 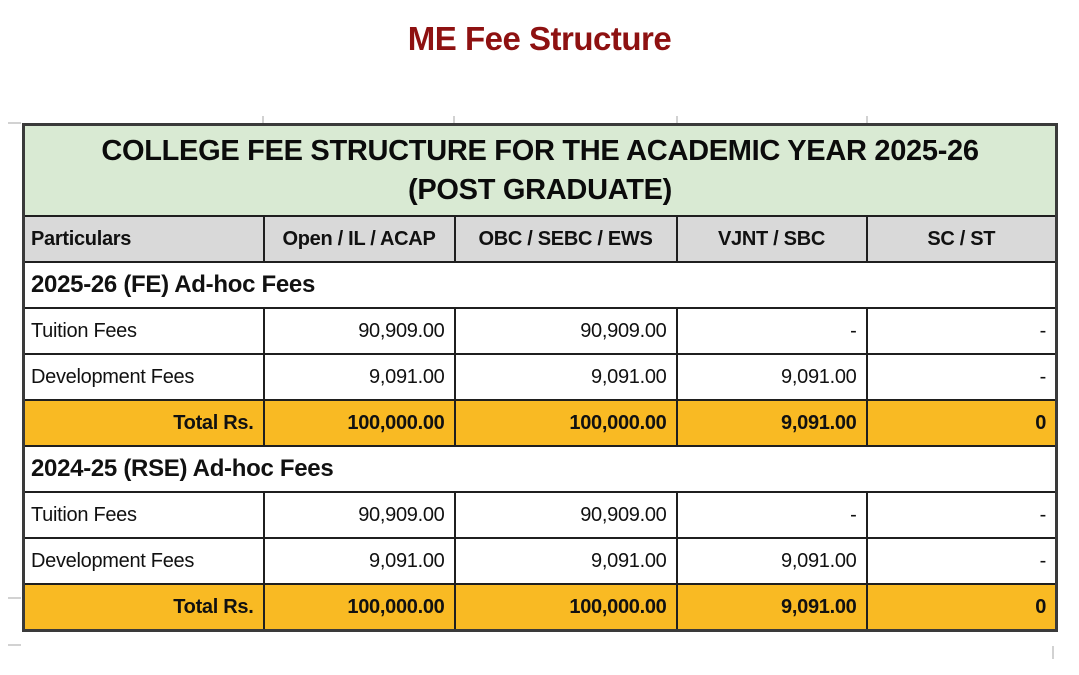 I want to click on banner-line-2: (POST GRADUATE), so click(x=540, y=189).